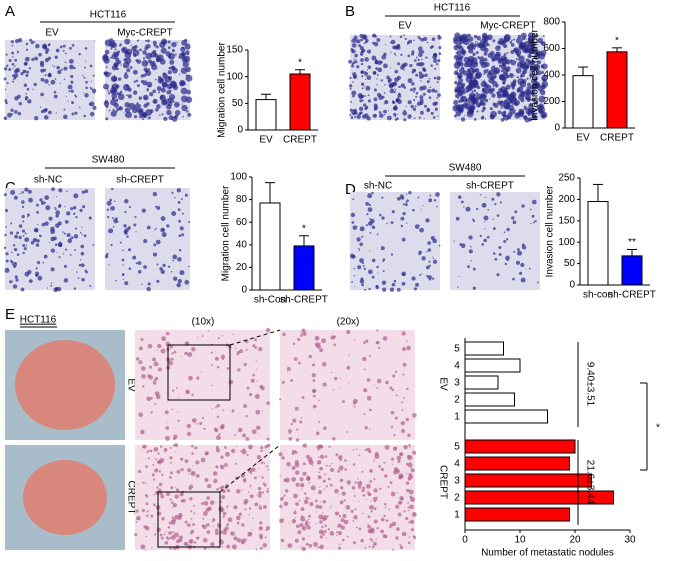 The height and width of the screenshot is (561, 685). I want to click on panel-letter: C, so click(10, 187).